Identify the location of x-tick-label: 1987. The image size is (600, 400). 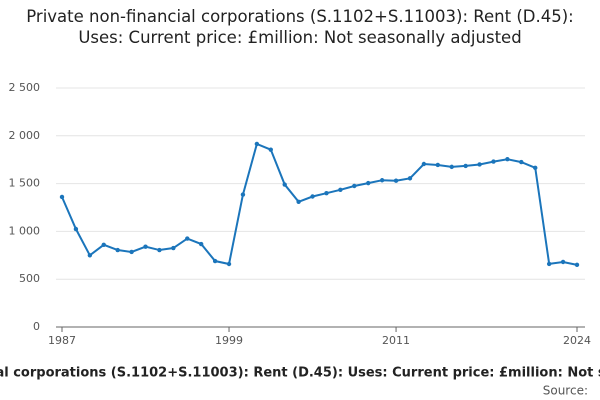
(62, 340).